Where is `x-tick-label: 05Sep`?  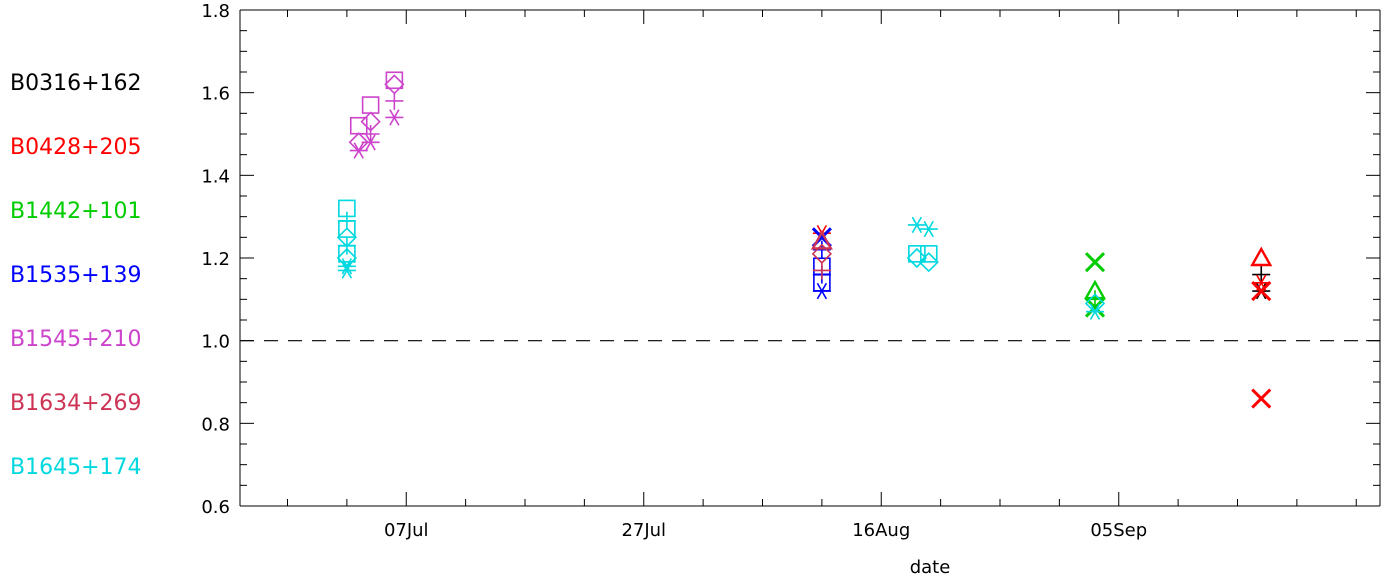
x-tick-label: 05Sep is located at coordinates (1118, 530).